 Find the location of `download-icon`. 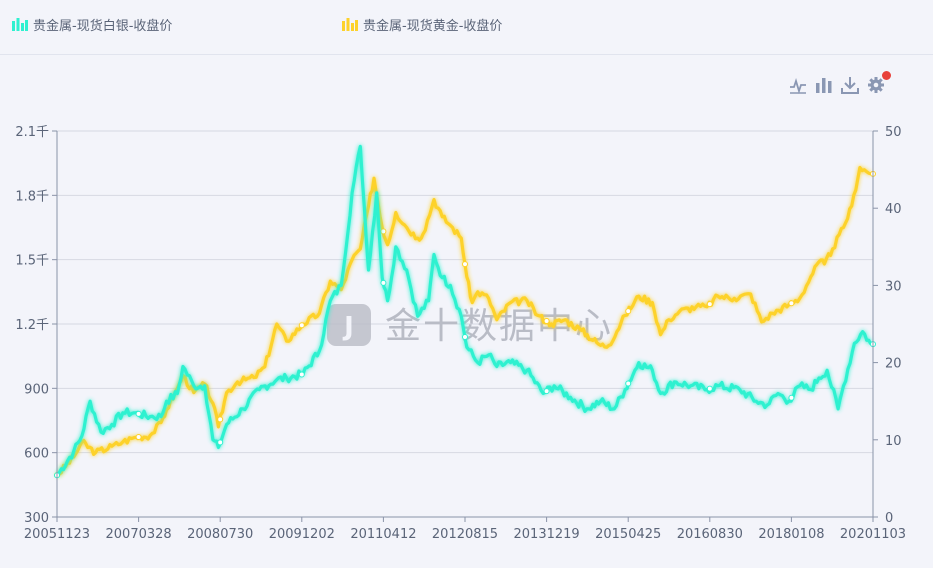

download-icon is located at coordinates (850, 85).